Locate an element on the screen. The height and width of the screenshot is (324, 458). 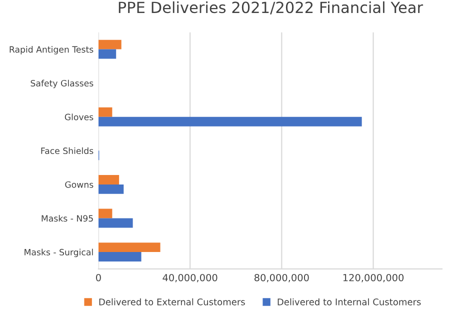
y-tick-label: Safety Glasses is located at coordinates (62, 84).